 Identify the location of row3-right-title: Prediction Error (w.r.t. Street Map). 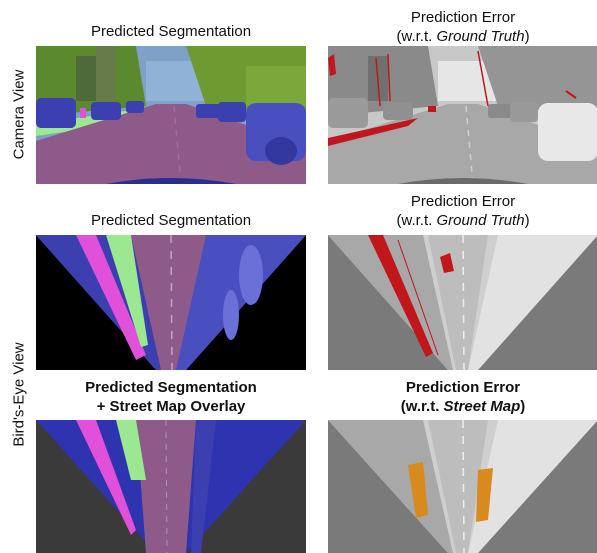
(462, 397).